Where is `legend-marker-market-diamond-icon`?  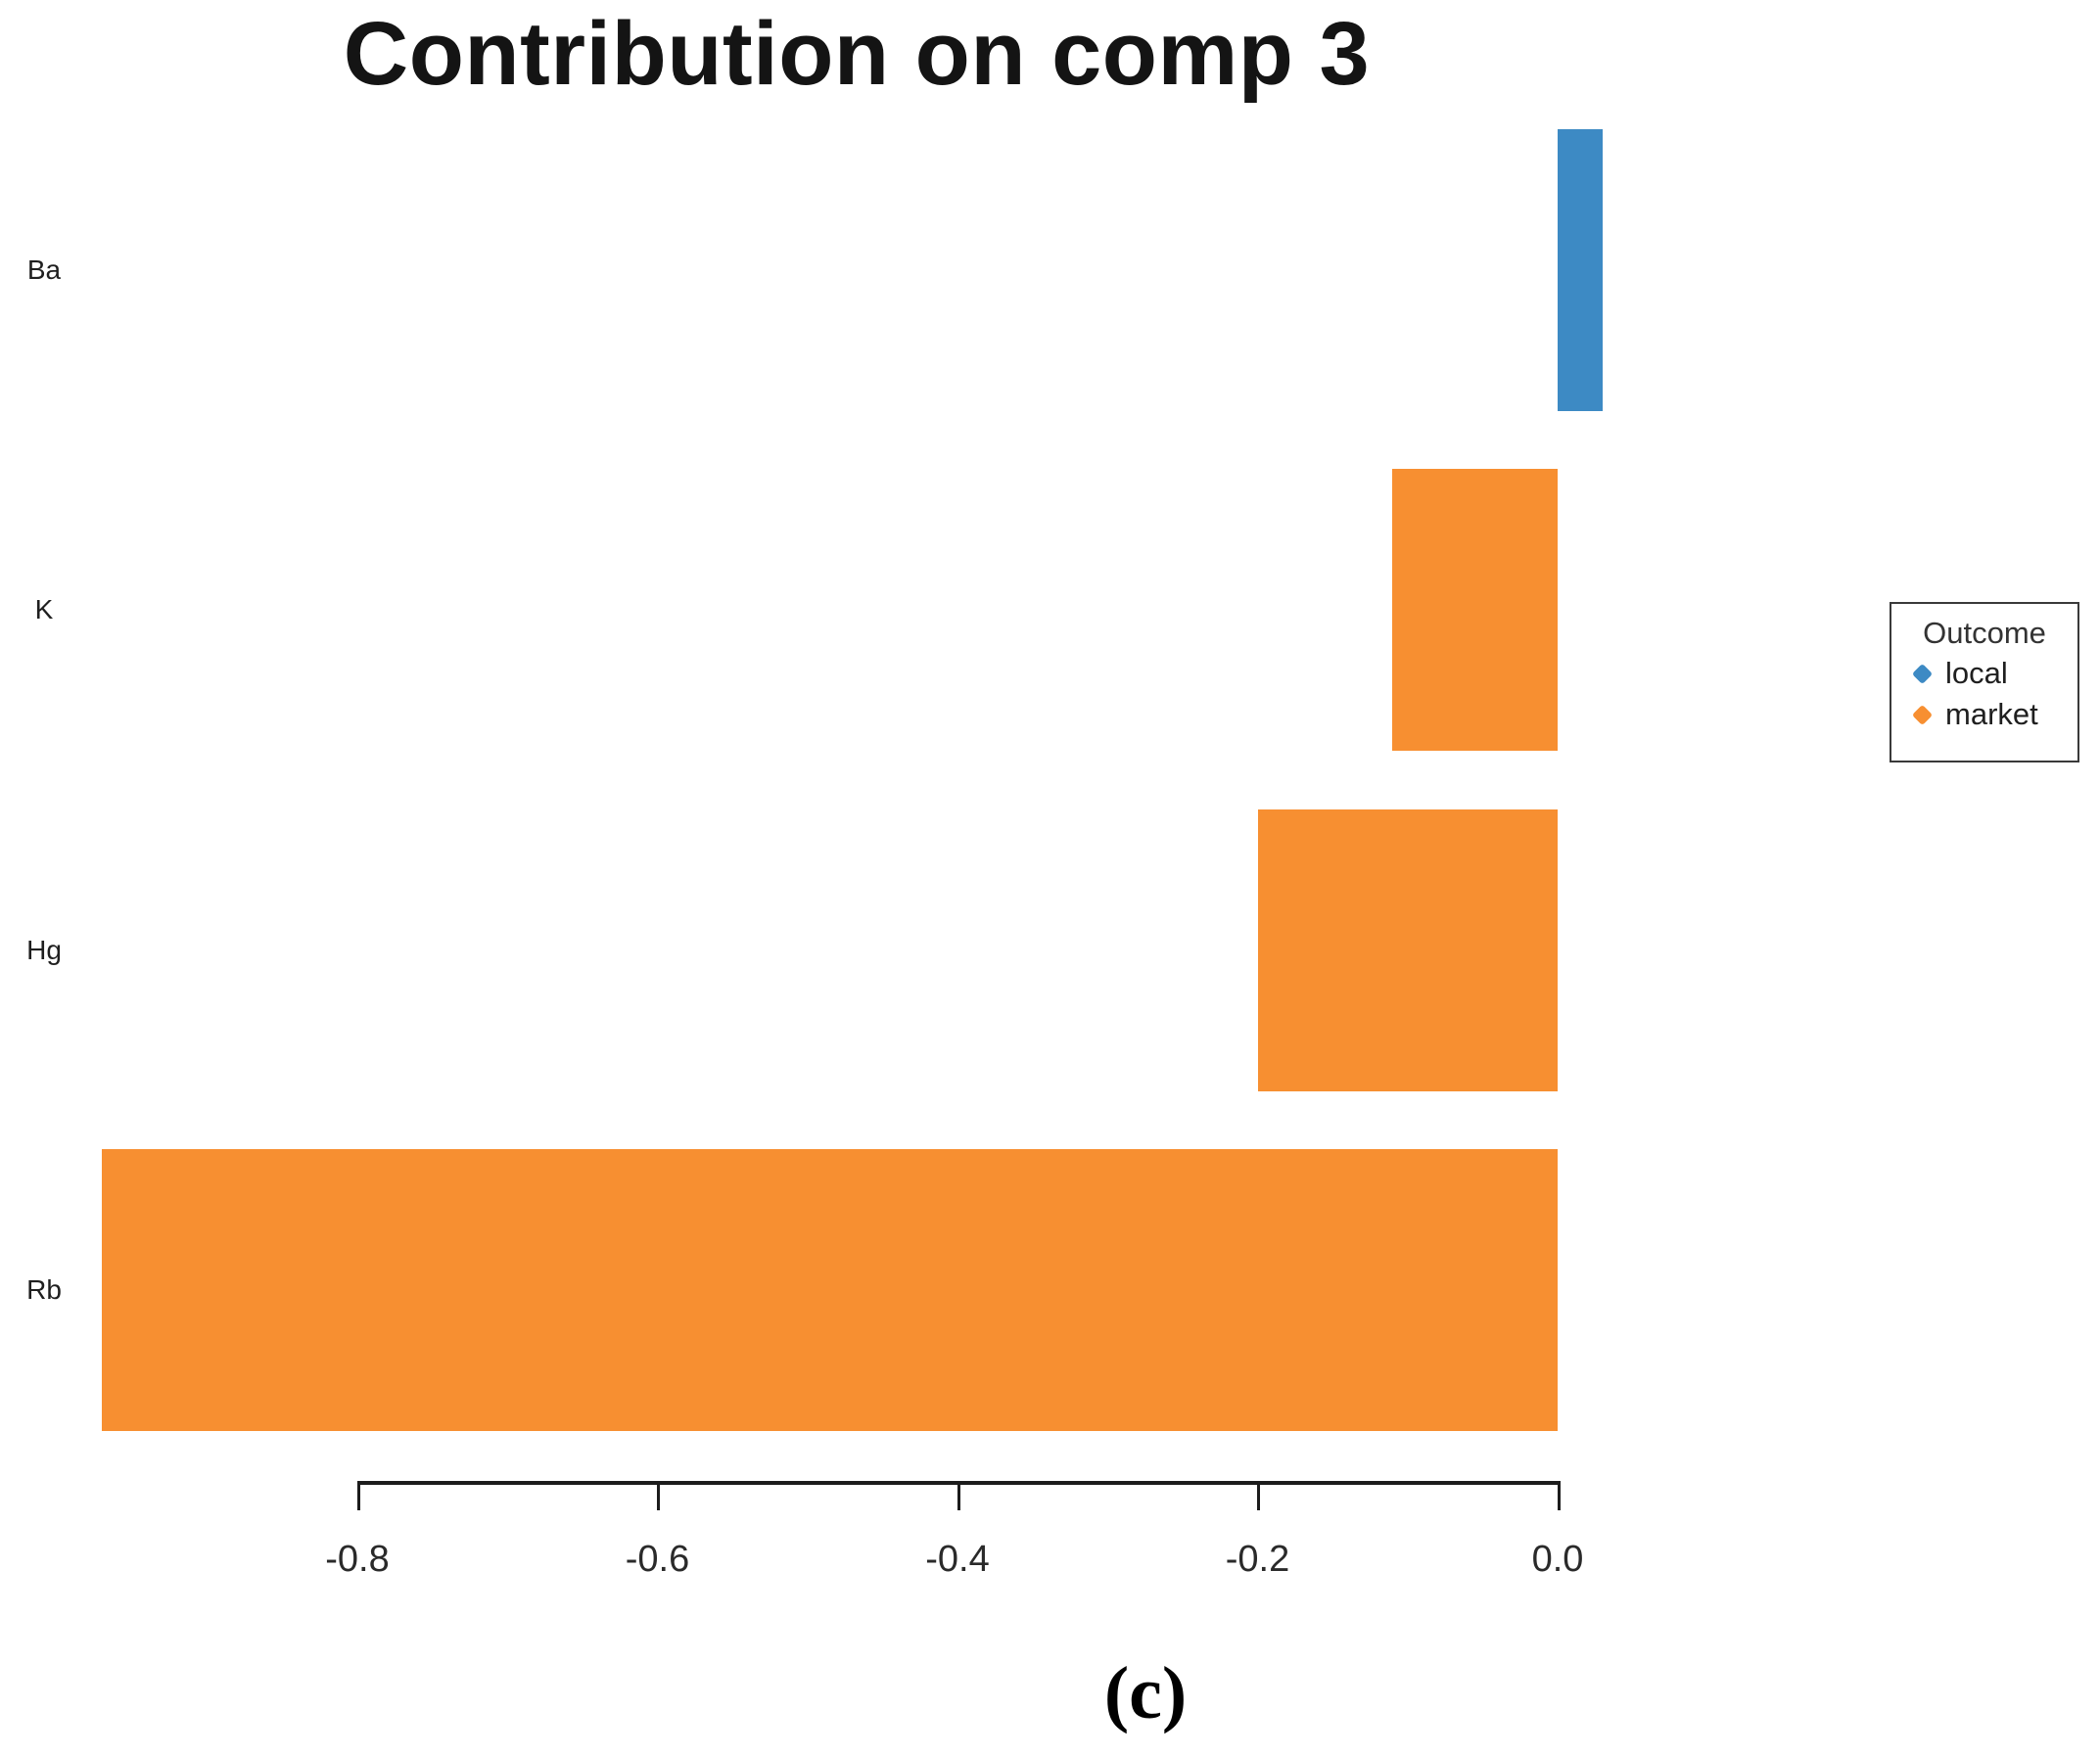
legend-marker-market-diamond-icon is located at coordinates (1922, 714).